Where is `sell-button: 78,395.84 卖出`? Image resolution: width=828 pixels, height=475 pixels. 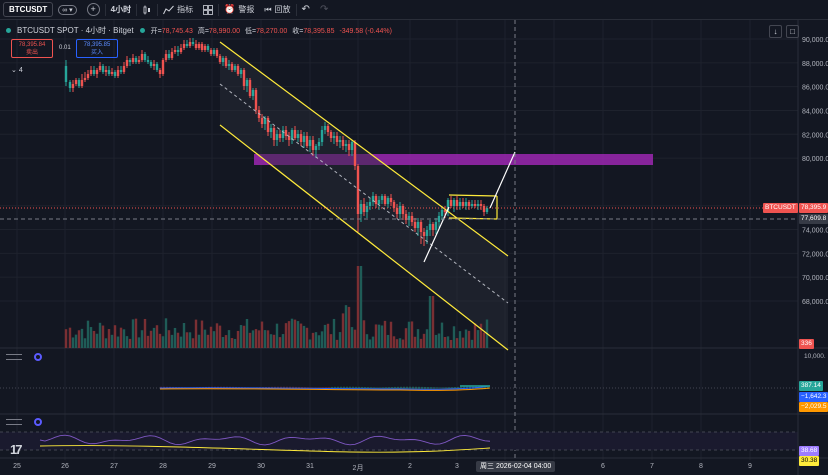
sell-button: 78,395.84 卖出 is located at coordinates (32, 48).